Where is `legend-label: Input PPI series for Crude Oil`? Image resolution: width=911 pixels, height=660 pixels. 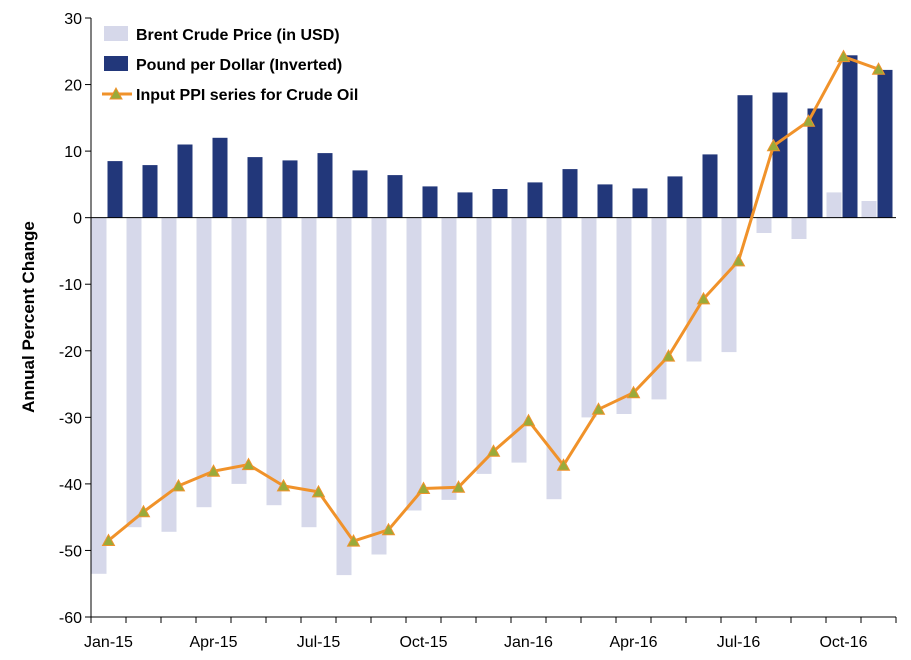
legend-label: Input PPI series for Crude Oil is located at coordinates (247, 95).